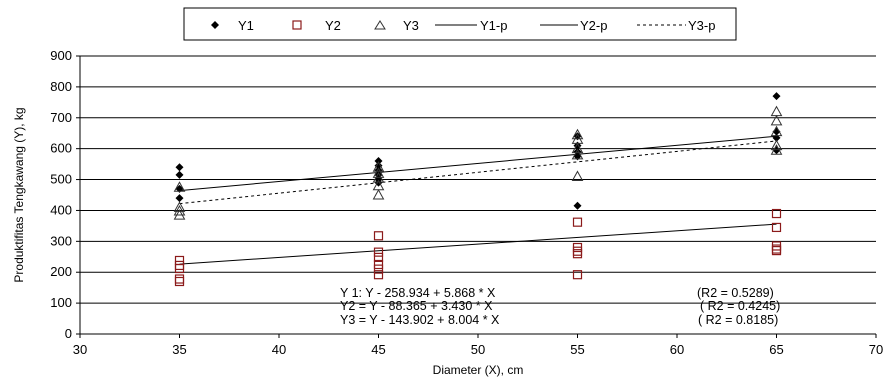 This screenshot has height=383, width=890. Describe the element at coordinates (701, 25) in the screenshot. I see `legend-label-y3-p: Y3-p` at that location.